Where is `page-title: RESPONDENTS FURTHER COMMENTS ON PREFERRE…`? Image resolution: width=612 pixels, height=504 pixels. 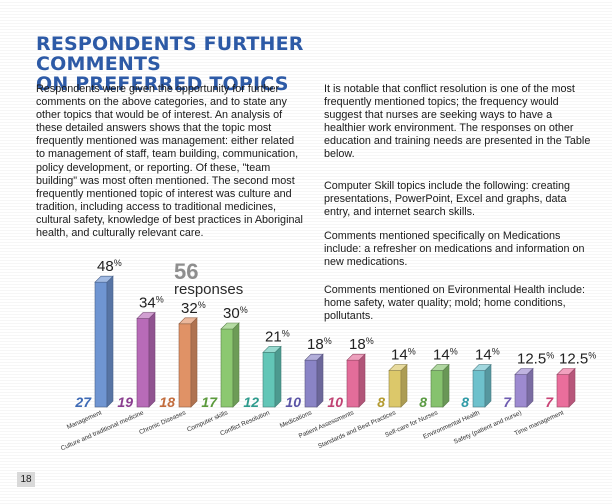
page-title: RESPONDENTS FURTHER COMMENTS ON PREFERRE… is located at coordinates (226, 64).